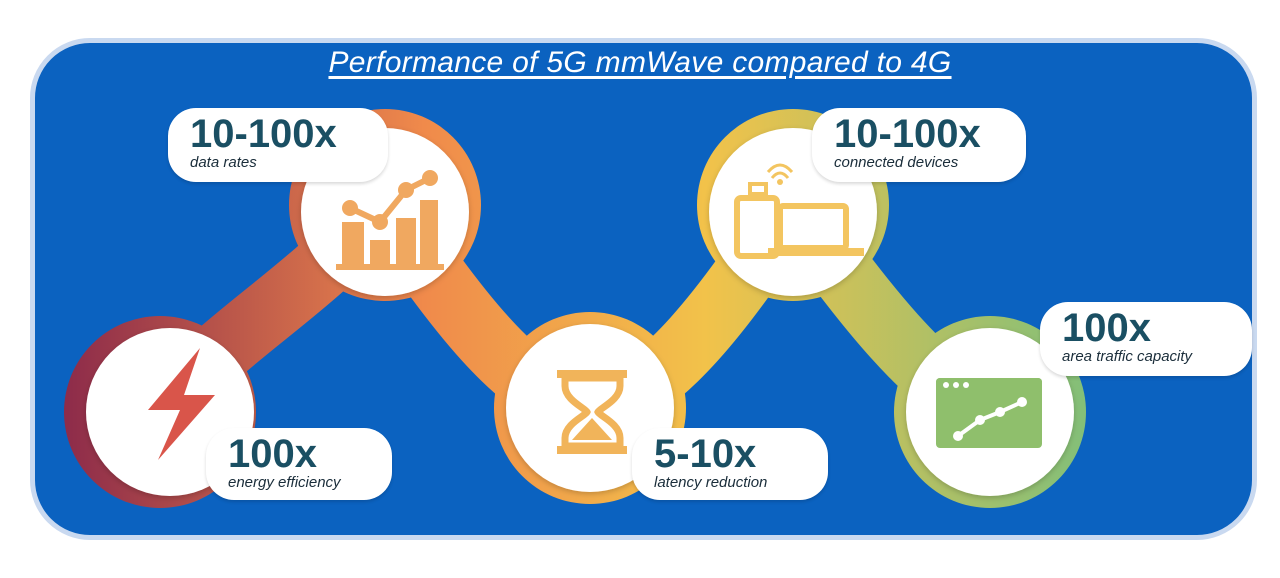 This screenshot has width=1280, height=578. I want to click on metric-latency-reduction: 5-10x latency reduction, so click(730, 464).